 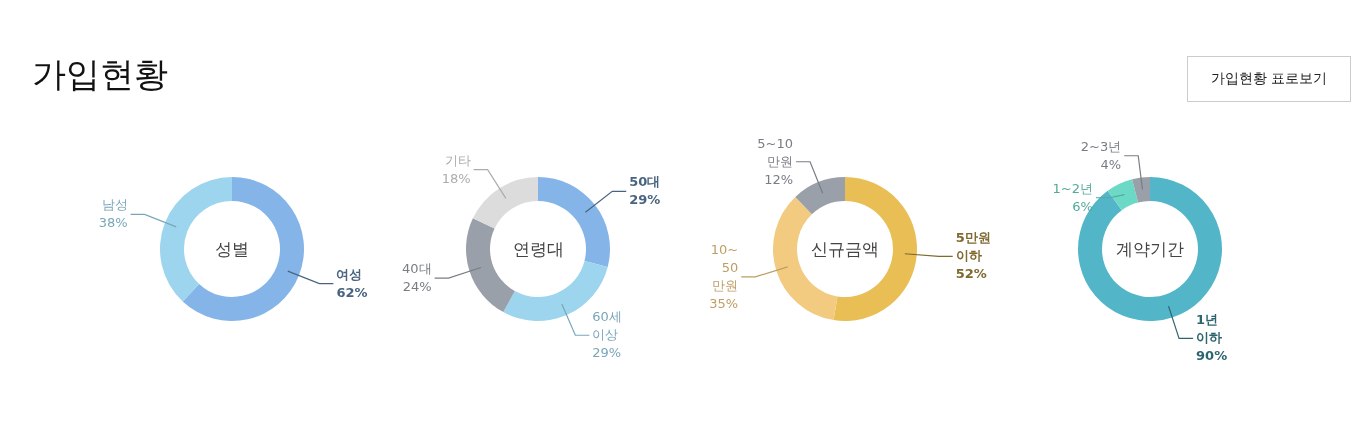 What do you see at coordinates (645, 182) in the screenshot?
I see `slice-label: 50대` at bounding box center [645, 182].